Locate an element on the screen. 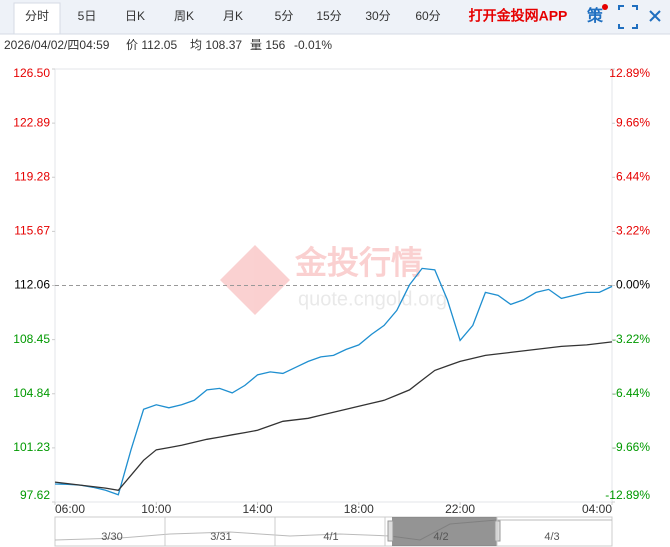 The image size is (670, 547). toolbar is located at coordinates (335, 17).